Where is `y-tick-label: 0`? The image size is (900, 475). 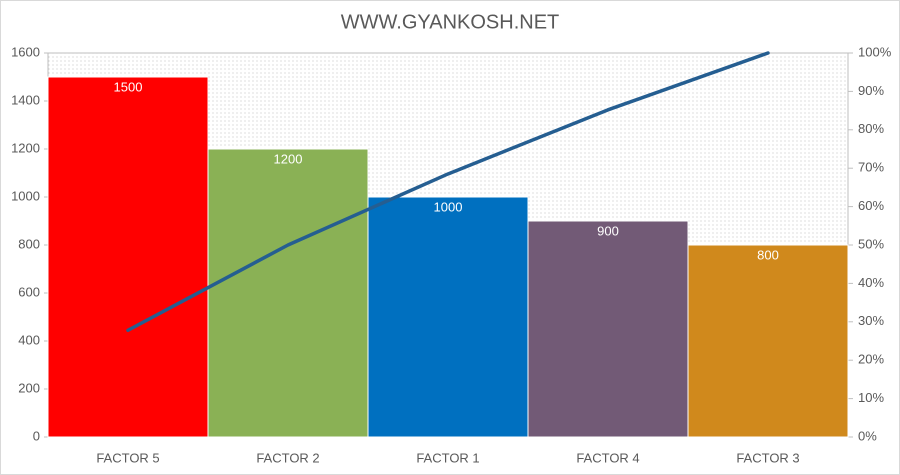 y-tick-label: 0 is located at coordinates (36, 435).